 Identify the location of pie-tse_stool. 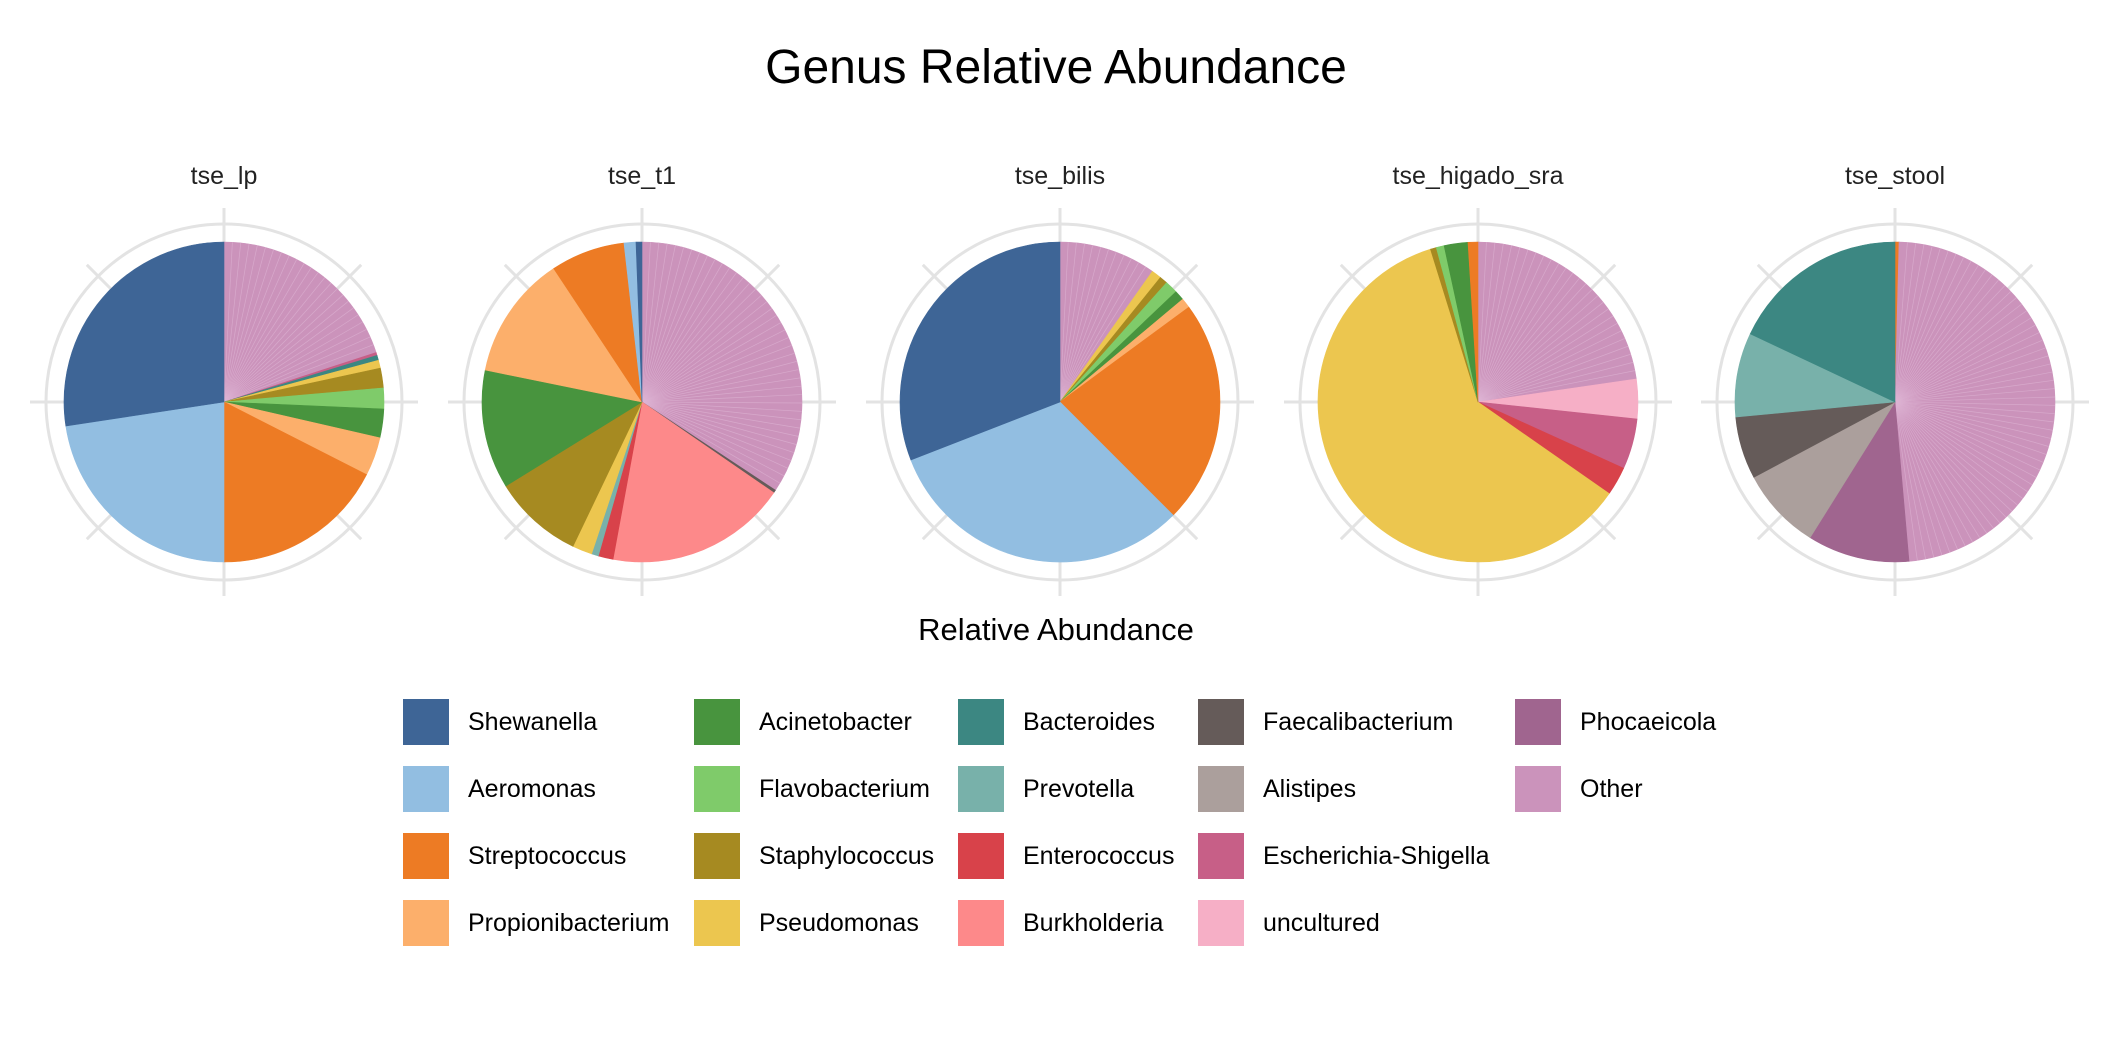
(1895, 402).